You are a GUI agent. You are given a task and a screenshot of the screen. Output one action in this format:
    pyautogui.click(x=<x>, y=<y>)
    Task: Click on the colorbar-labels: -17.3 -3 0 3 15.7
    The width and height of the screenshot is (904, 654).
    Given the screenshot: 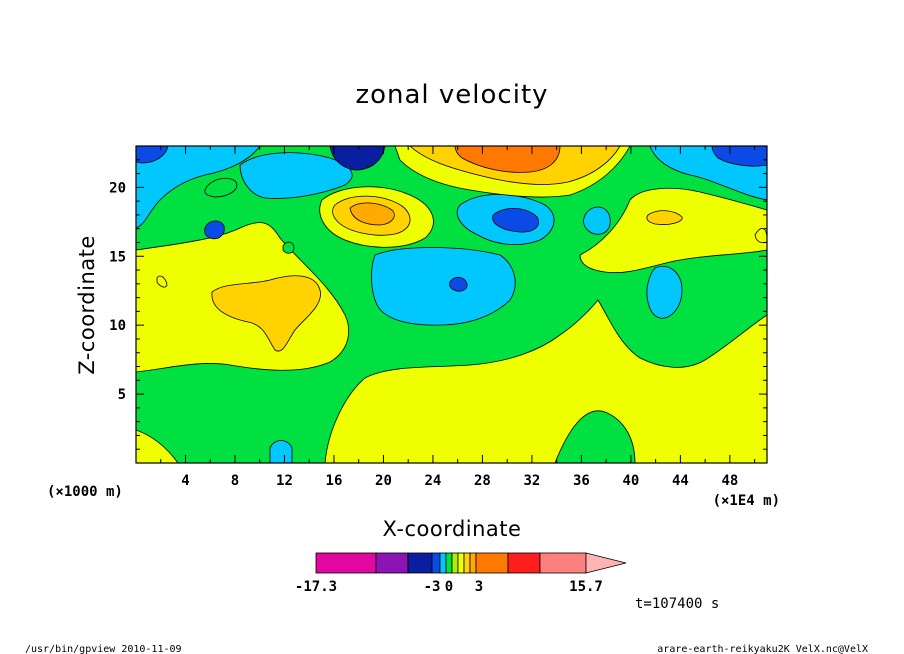 What is the action you would take?
    pyautogui.click(x=449, y=587)
    